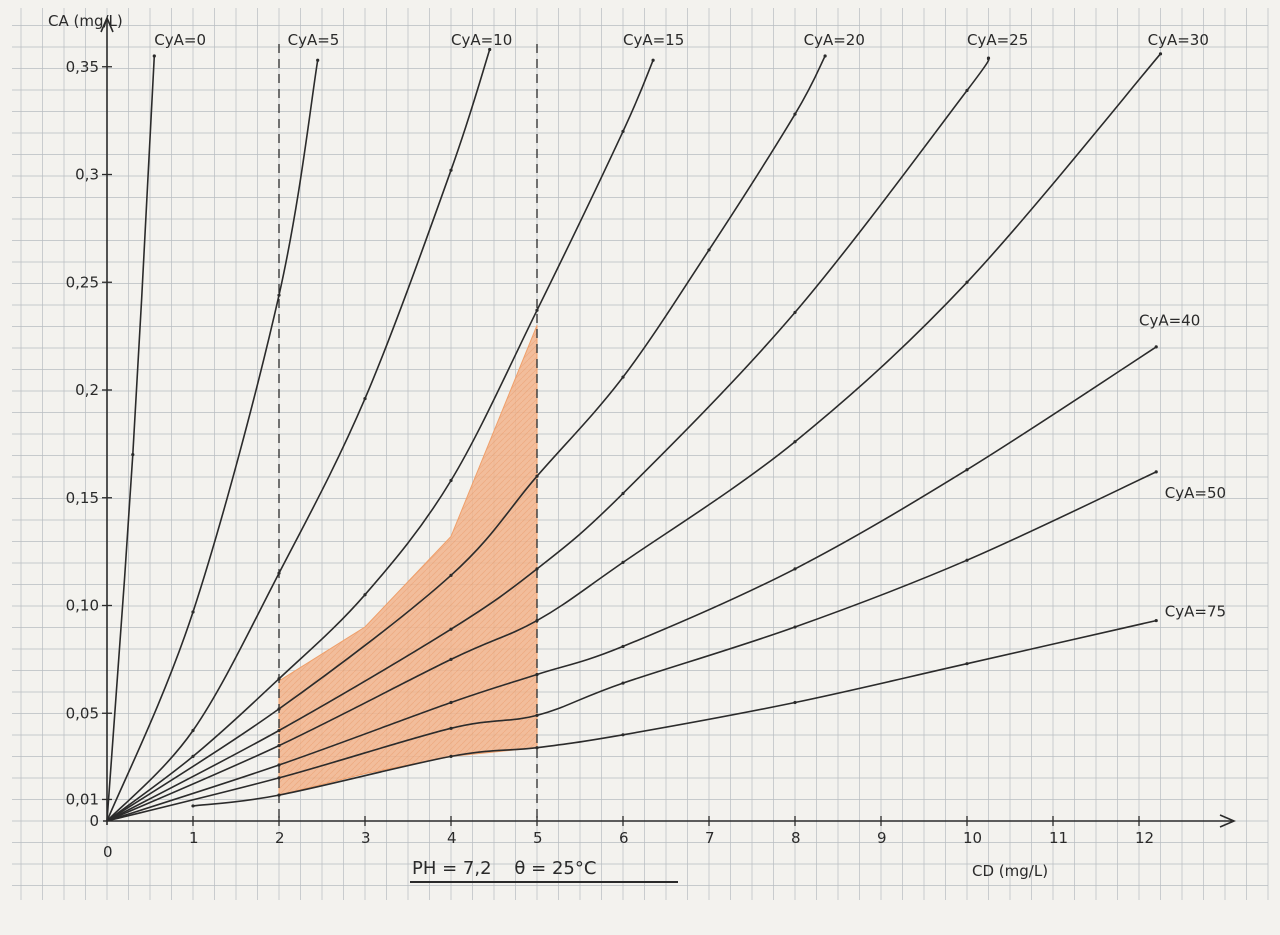 Image resolution: width=1280 pixels, height=935 pixels. What do you see at coordinates (1228, 821) in the screenshot?
I see `x-axis-arrow` at bounding box center [1228, 821].